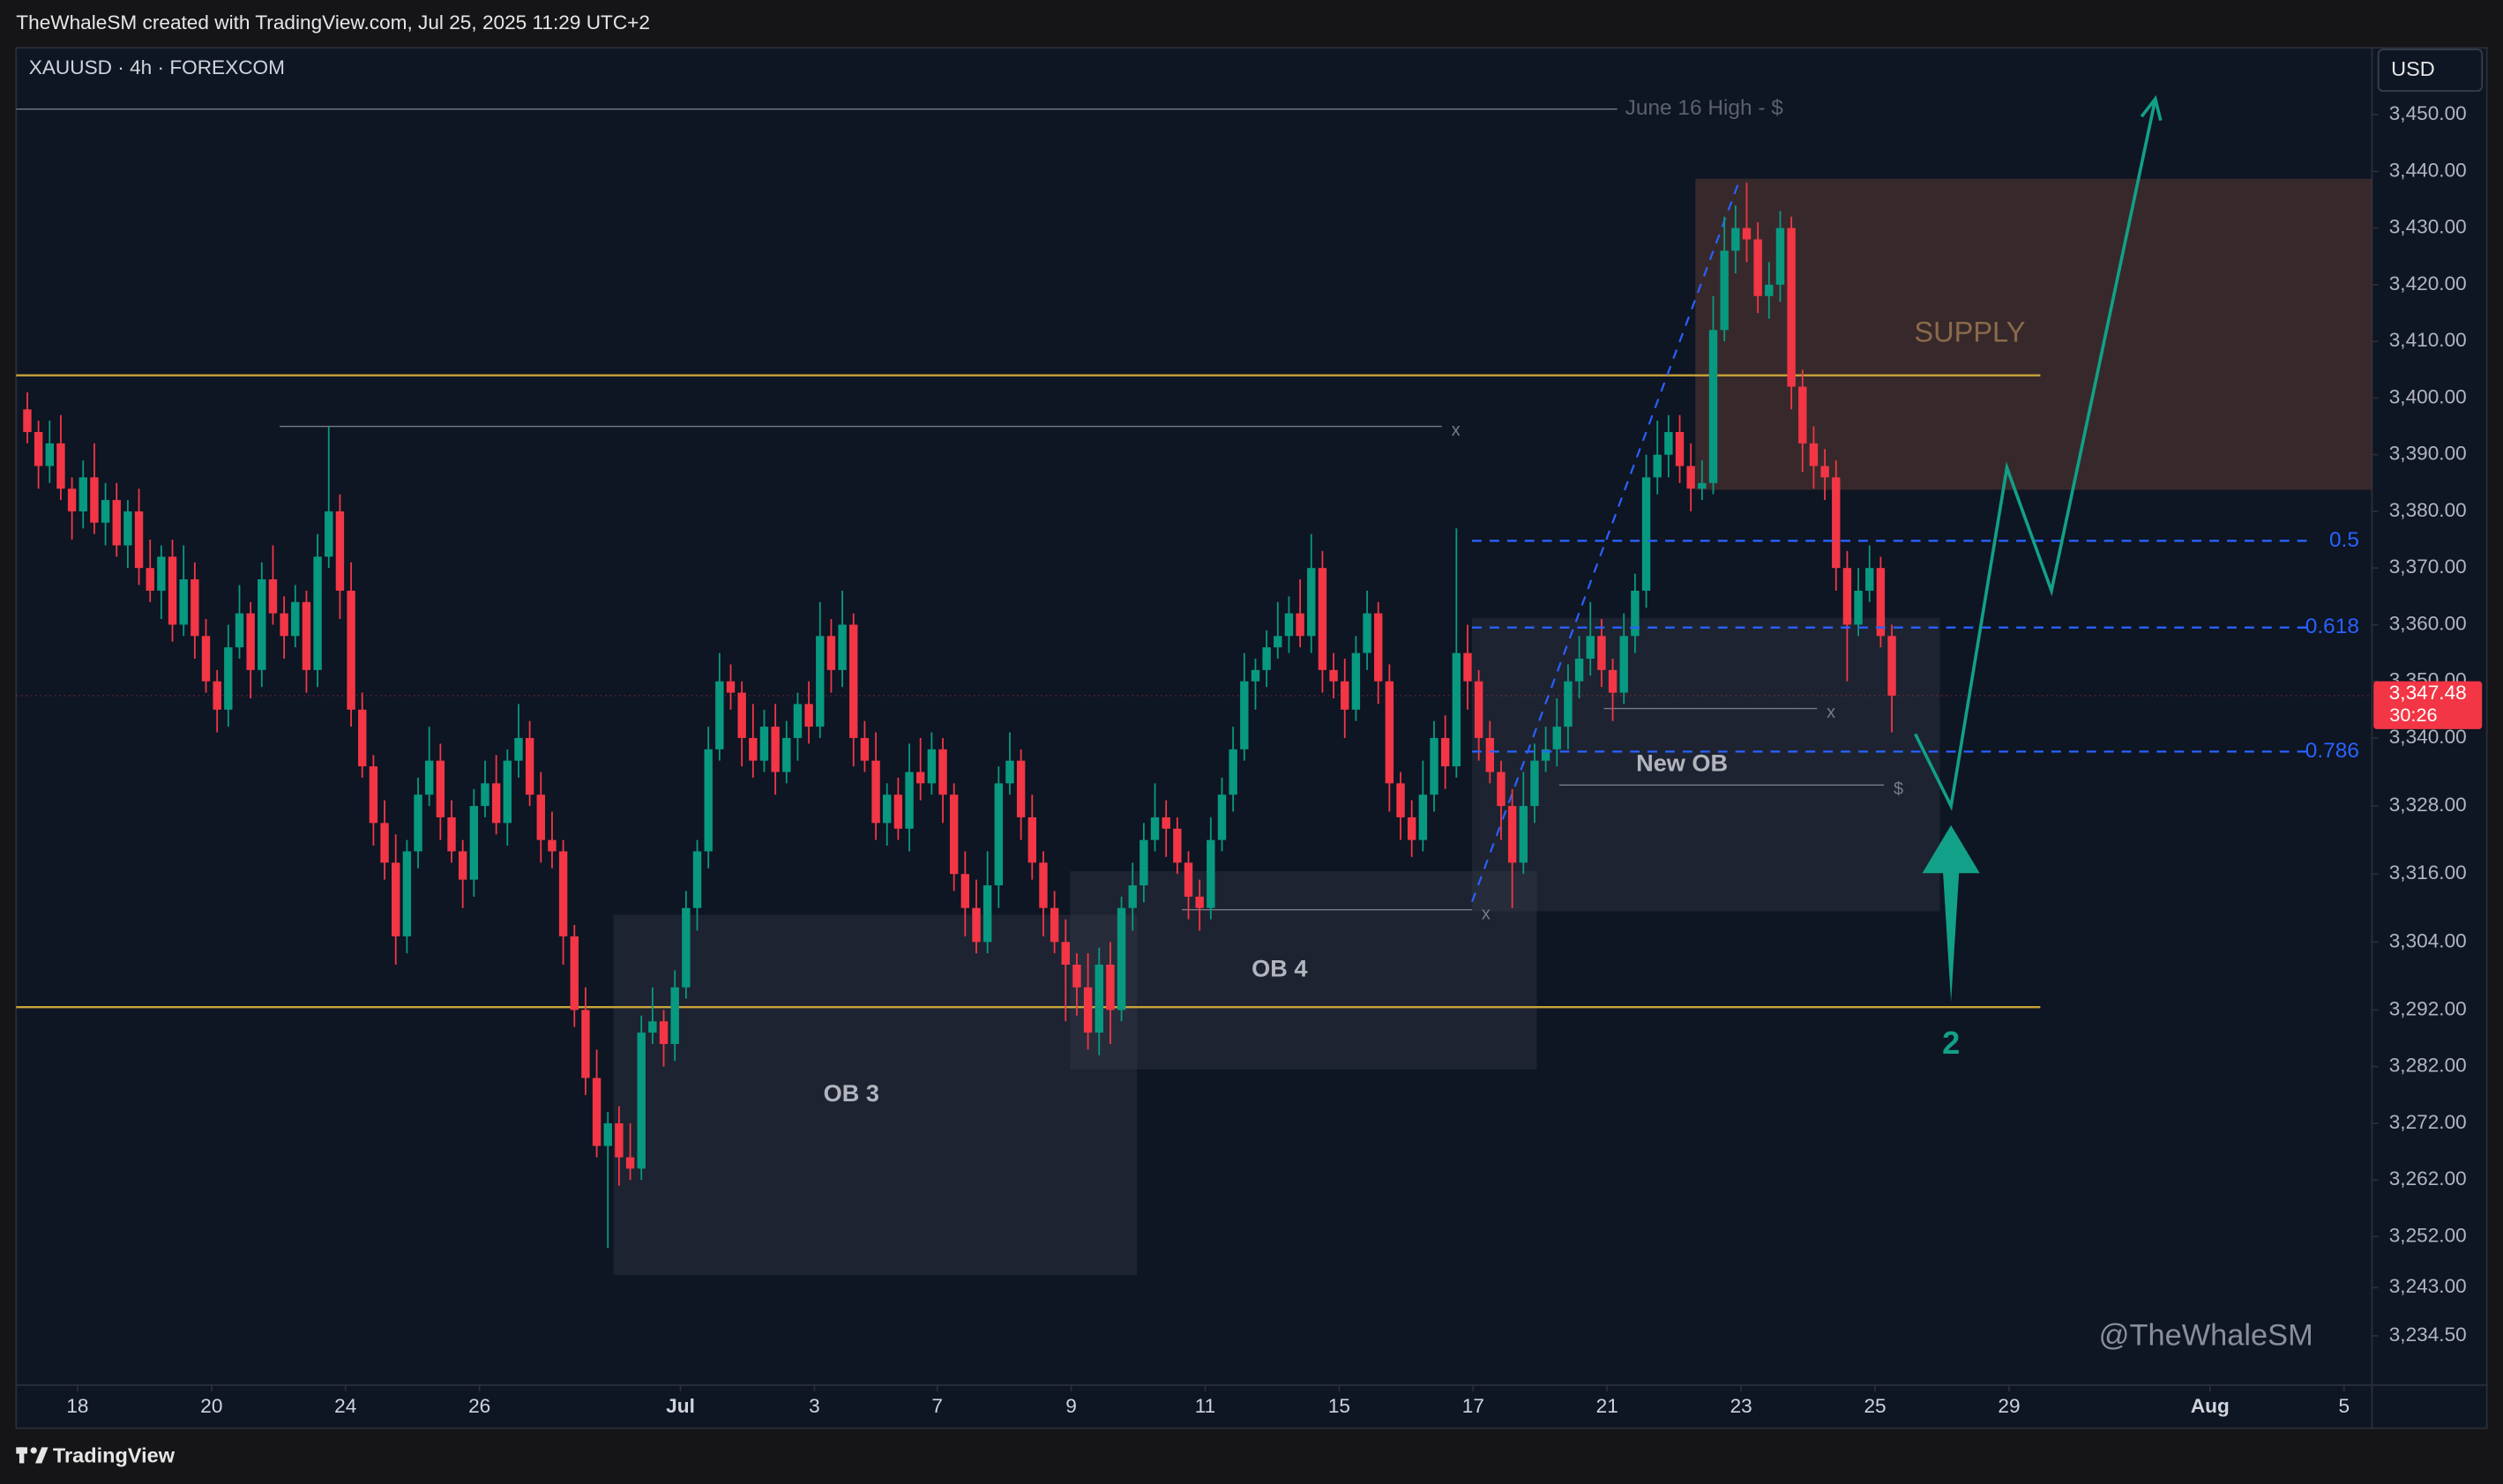 This screenshot has height=1484, width=2503. Describe the element at coordinates (2428, 1066) in the screenshot. I see `y-tick-label: 3,282.00` at that location.